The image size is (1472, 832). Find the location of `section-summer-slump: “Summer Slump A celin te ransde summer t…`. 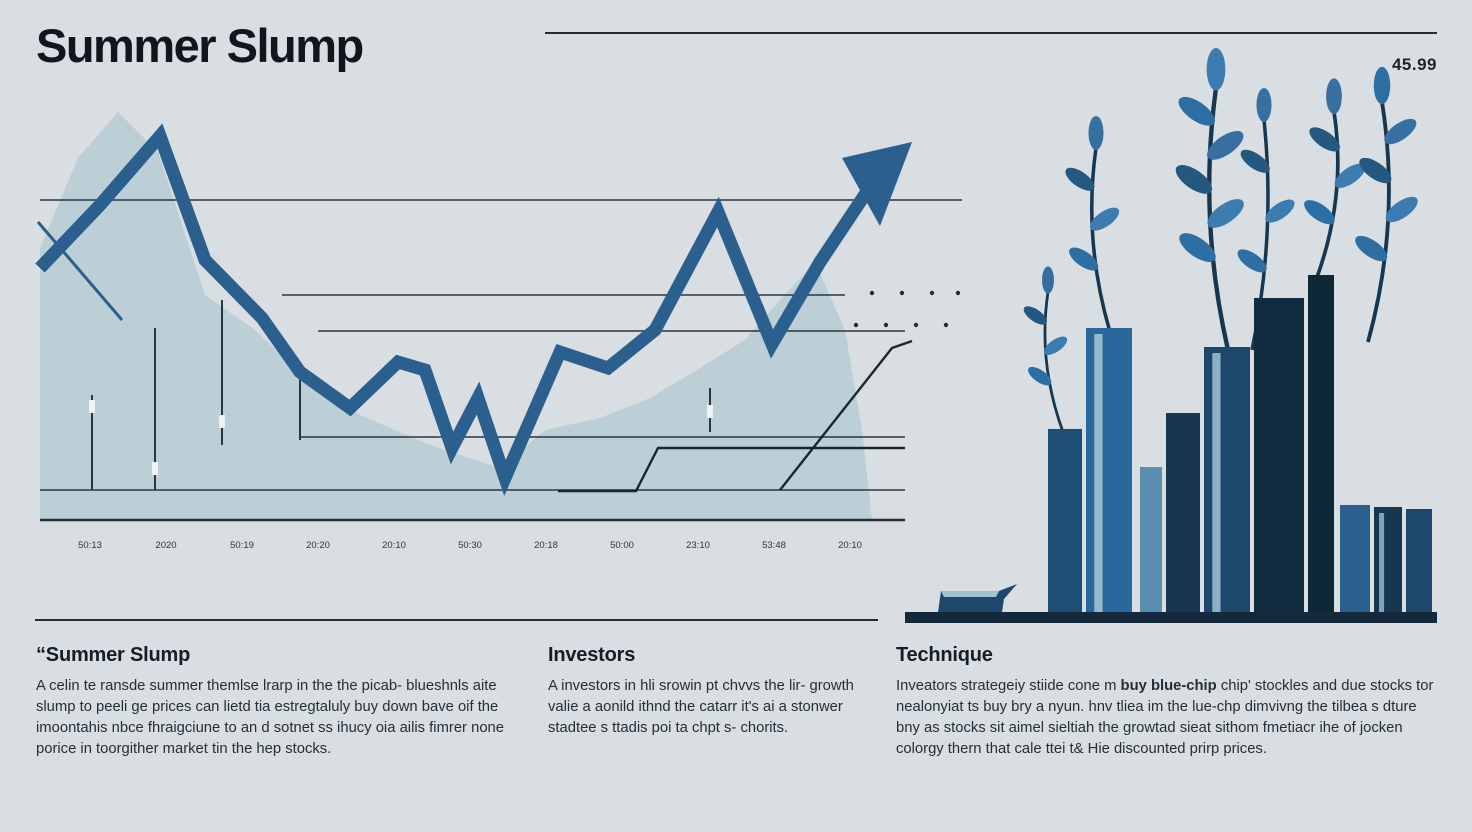

section-summer-slump: “Summer Slump A celin te ransde summer t… is located at coordinates (277, 702).